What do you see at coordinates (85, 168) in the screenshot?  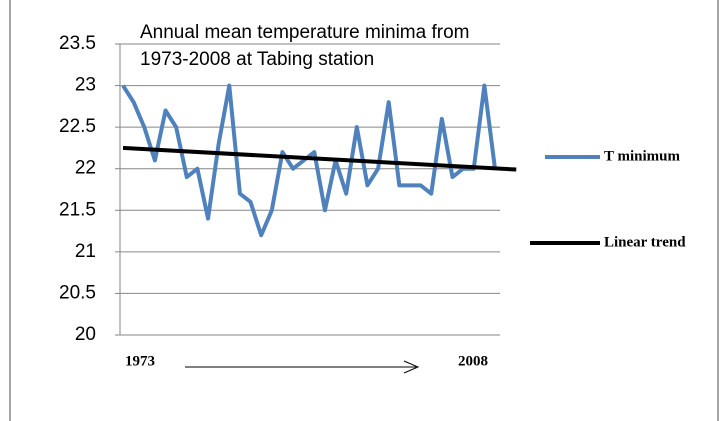 I see `y-tick-label: 22` at bounding box center [85, 168].